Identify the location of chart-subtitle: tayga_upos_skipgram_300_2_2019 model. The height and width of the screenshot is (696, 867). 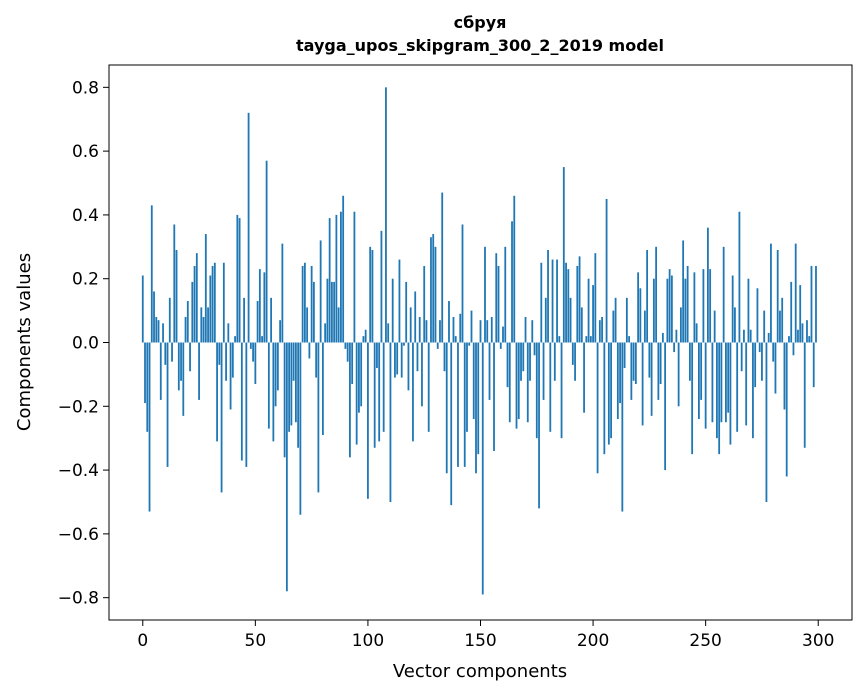
(480, 45).